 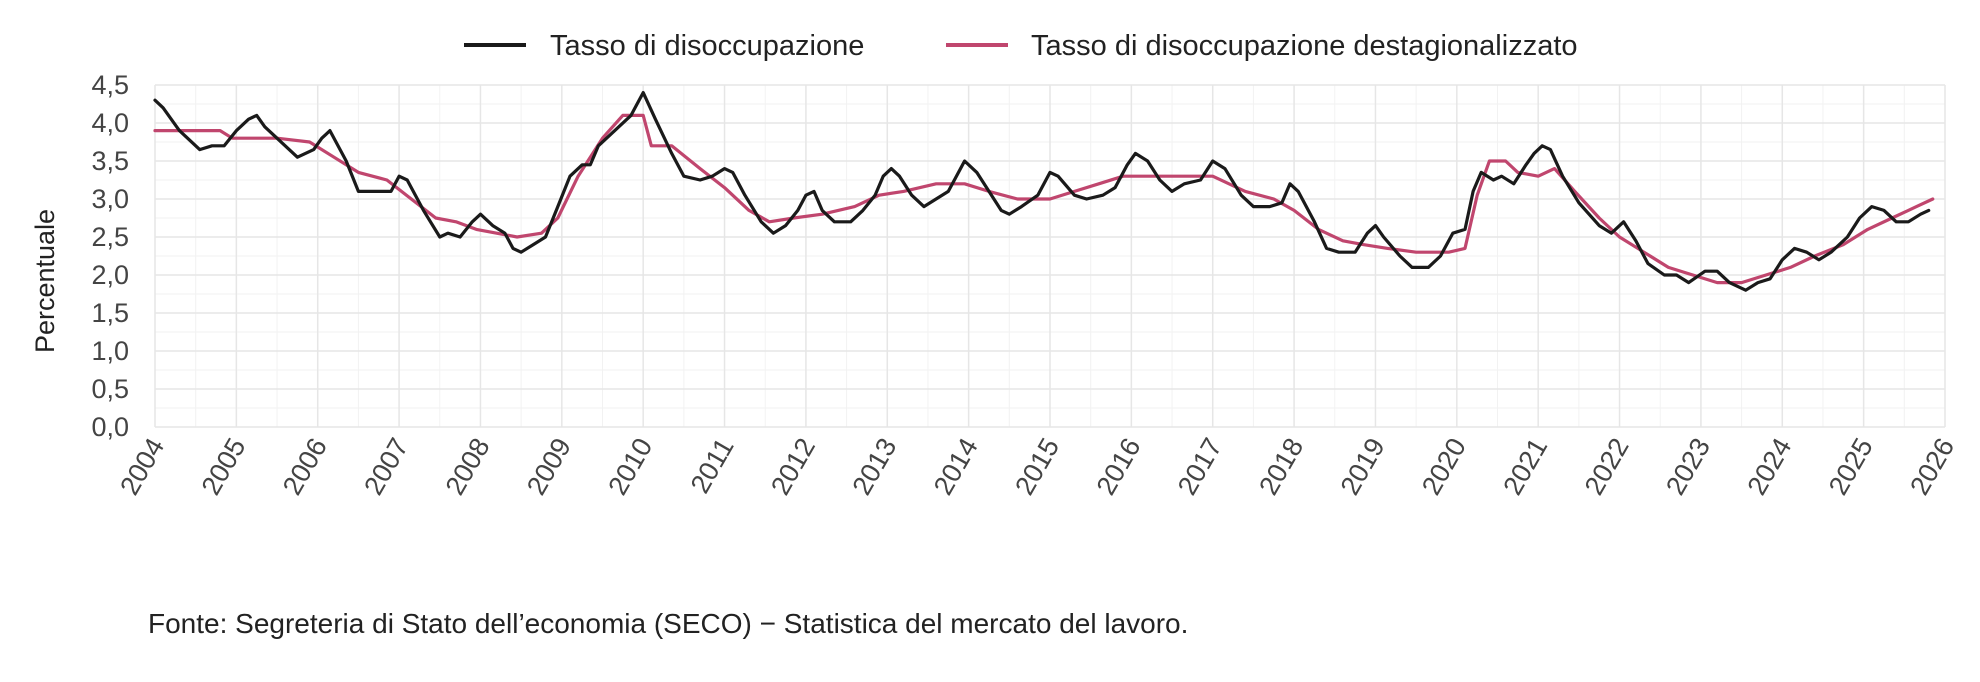 I want to click on x-tick-label: 2006, so click(x=305, y=466).